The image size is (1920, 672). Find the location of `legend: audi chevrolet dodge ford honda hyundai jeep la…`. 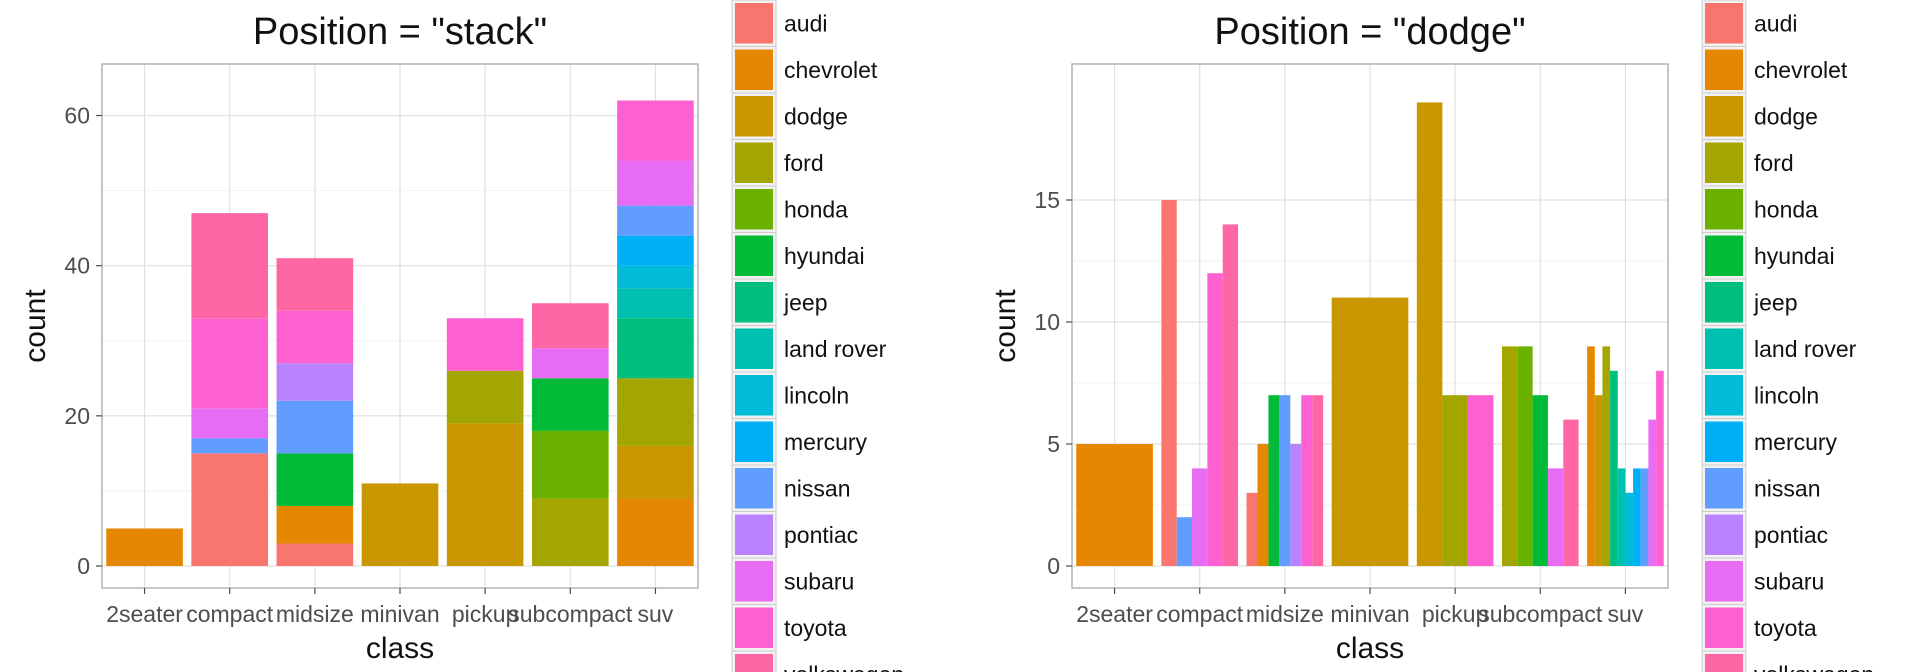

legend: audi chevrolet dodge ford honda hyundai jeep la… is located at coordinates (817, 336).